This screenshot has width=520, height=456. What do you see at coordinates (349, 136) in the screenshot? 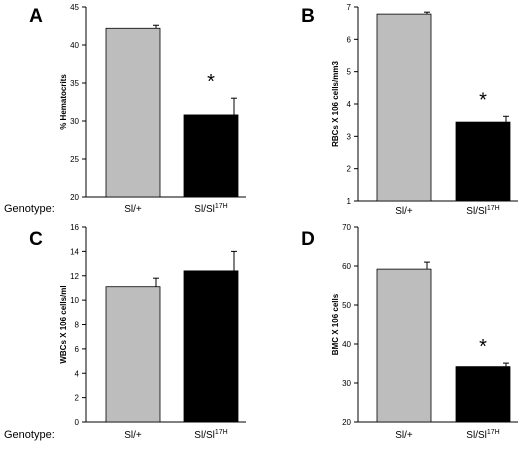
I see `y-tick-label: 3` at bounding box center [349, 136].